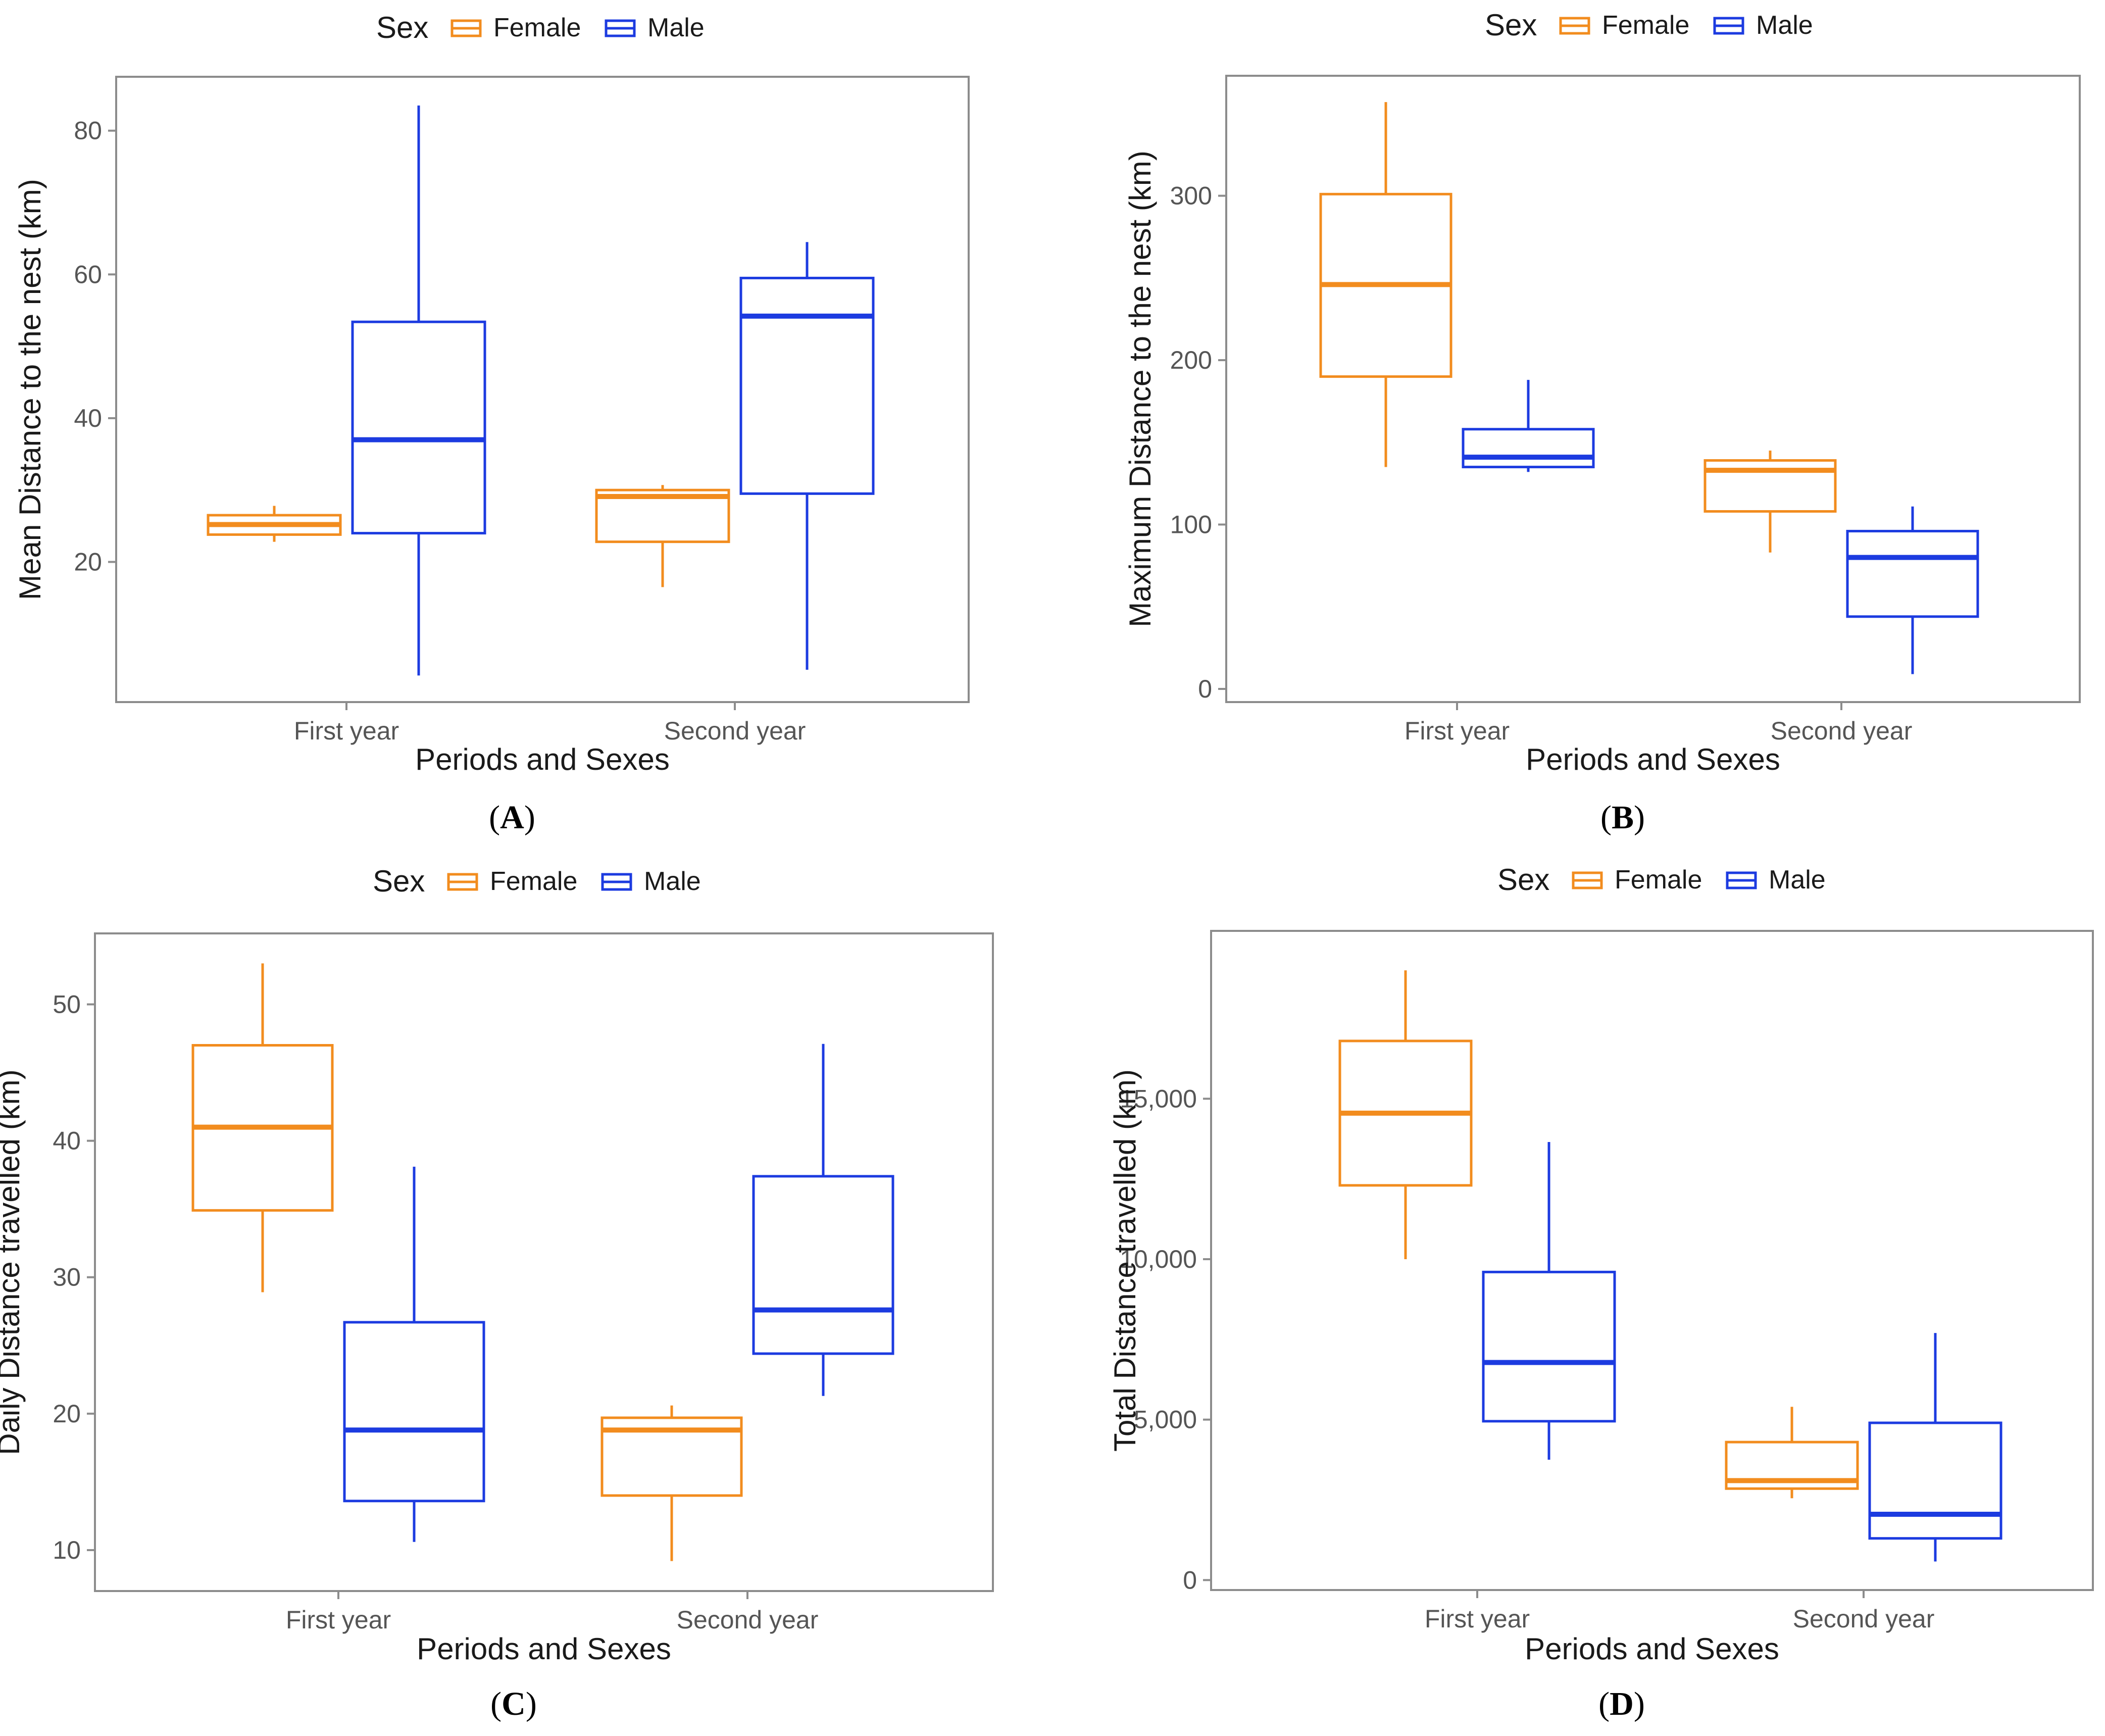 This screenshot has height=1736, width=2105. What do you see at coordinates (67, 1277) in the screenshot?
I see `y-tick-label: 30` at bounding box center [67, 1277].